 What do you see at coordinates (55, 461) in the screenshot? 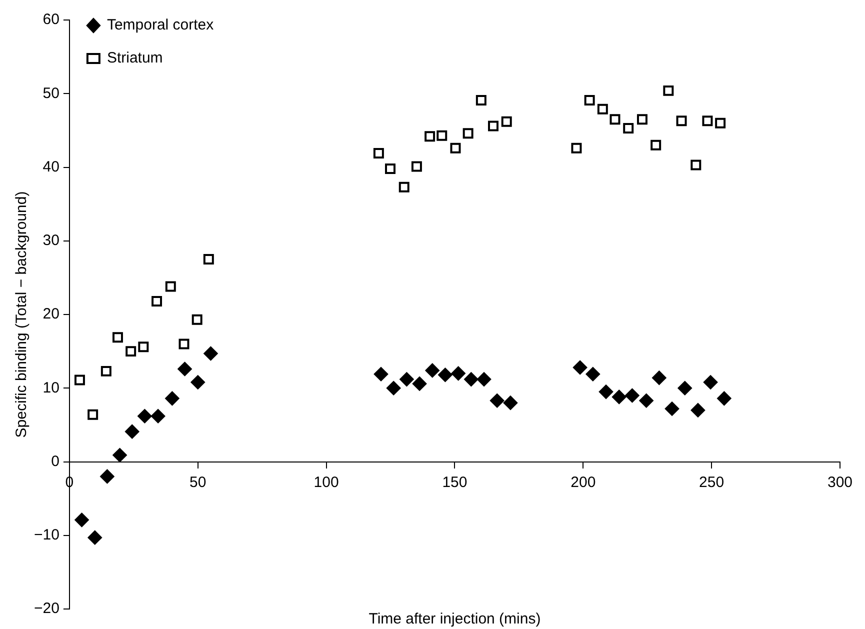
I see `y-tick-label: 0` at bounding box center [55, 461].